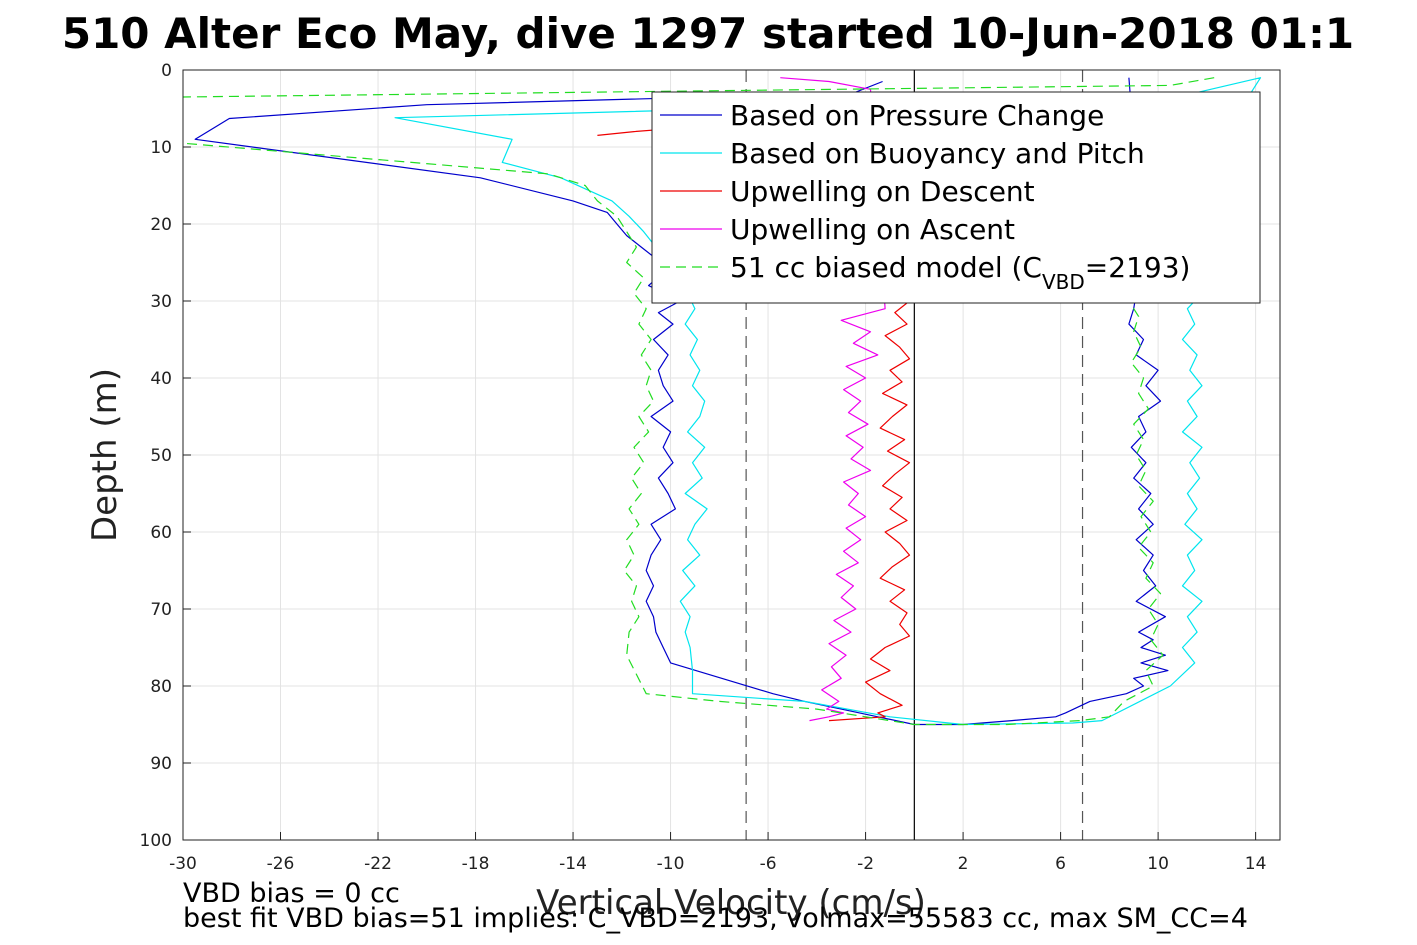 This screenshot has height=945, width=1417. I want to click on y-tick-label: 10, so click(161, 148).